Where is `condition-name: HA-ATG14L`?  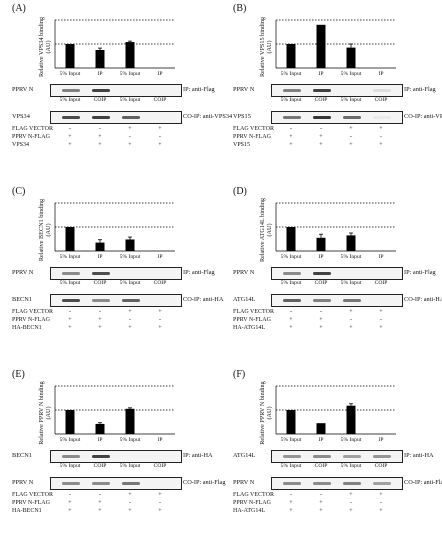
condition-name: HA-ATG14L is located at coordinates (249, 328).